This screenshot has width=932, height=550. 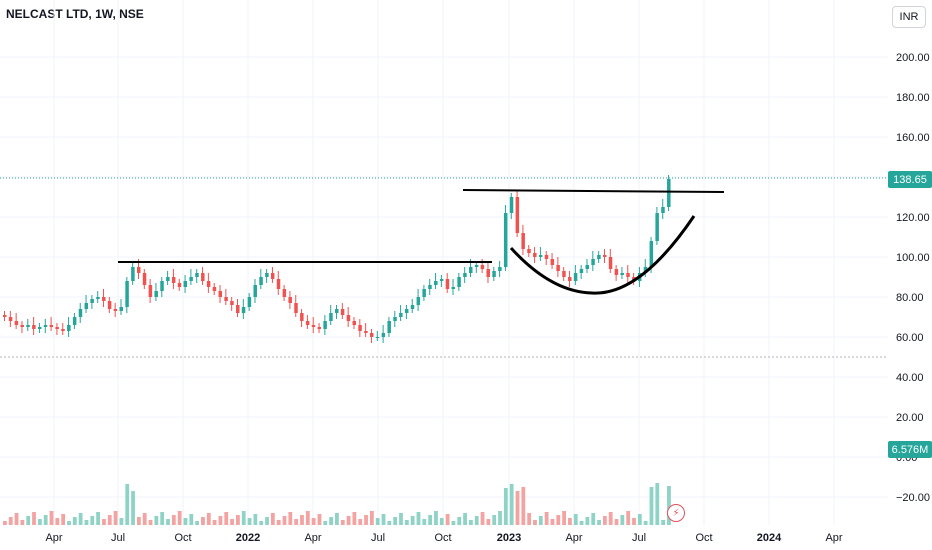 What do you see at coordinates (421, 242) in the screenshot?
I see `drawings` at bounding box center [421, 242].